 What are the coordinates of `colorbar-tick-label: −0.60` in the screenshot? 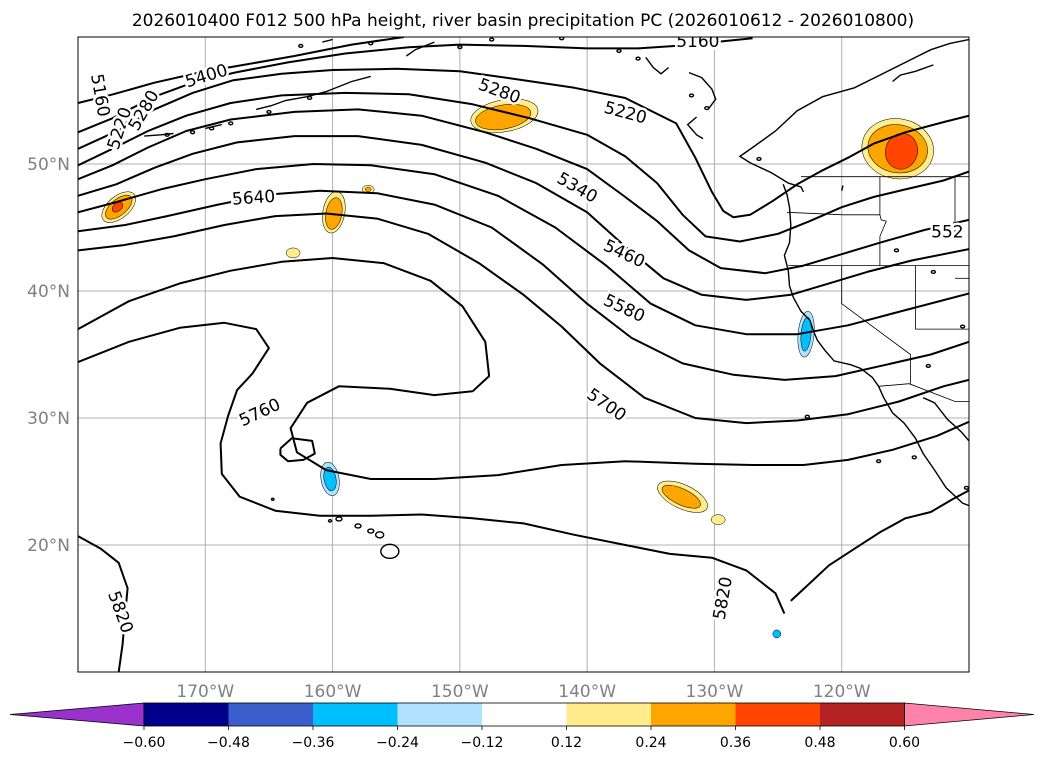 It's located at (144, 743).